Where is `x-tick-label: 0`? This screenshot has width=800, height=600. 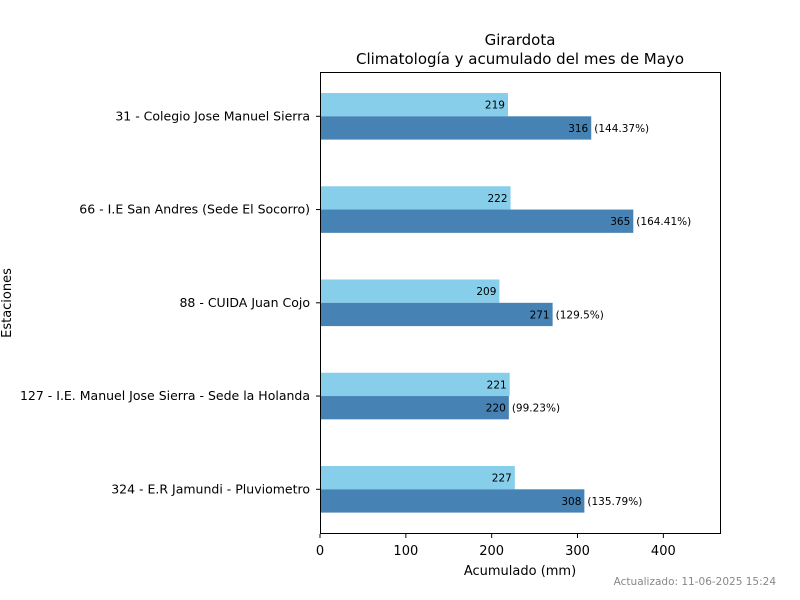 x-tick-label: 0 is located at coordinates (320, 551).